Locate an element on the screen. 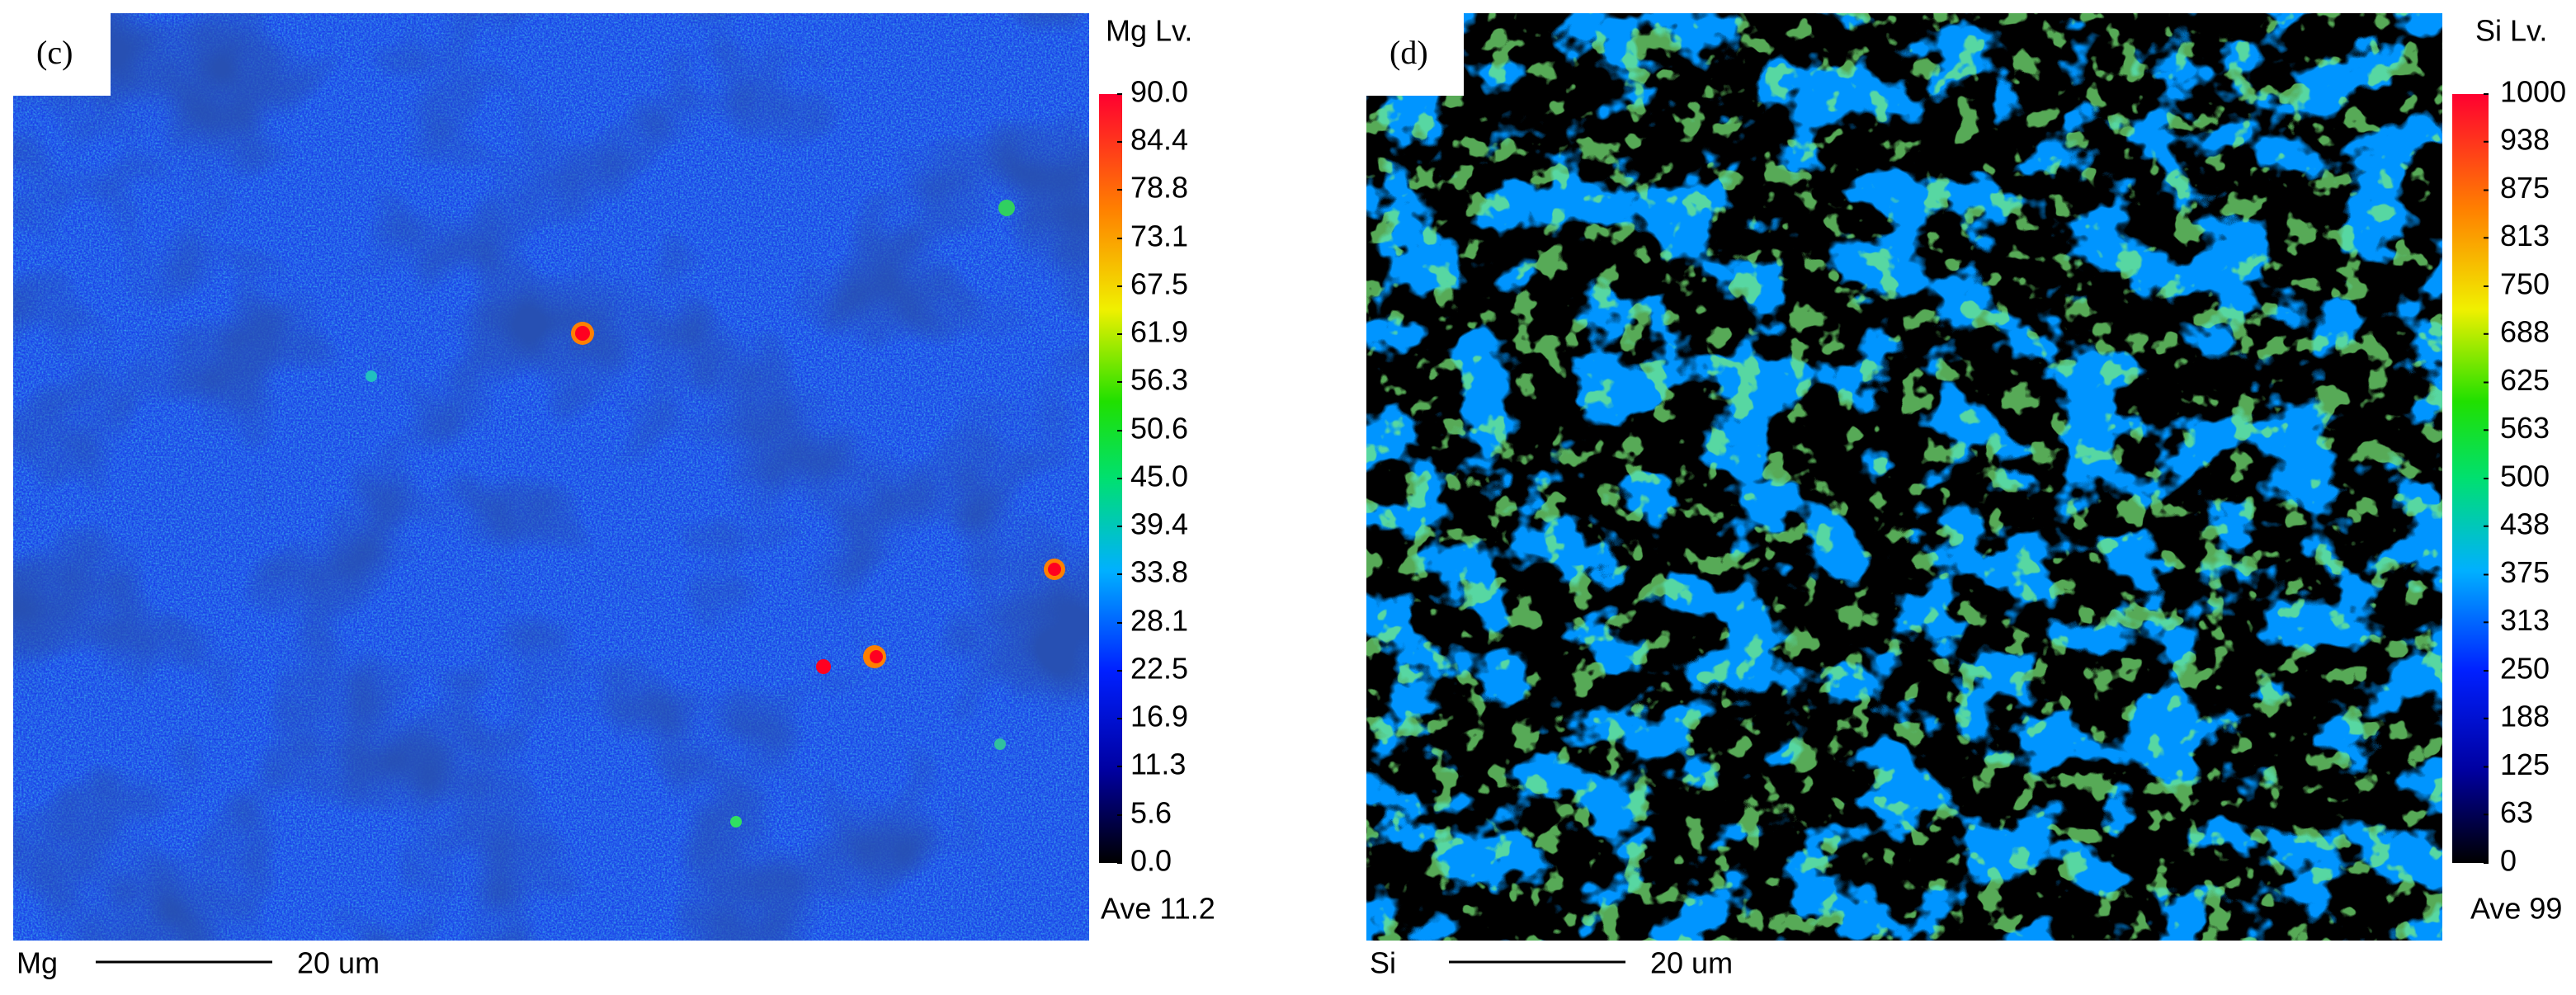  colorbar-tick-label: 50.6 is located at coordinates (1159, 429).